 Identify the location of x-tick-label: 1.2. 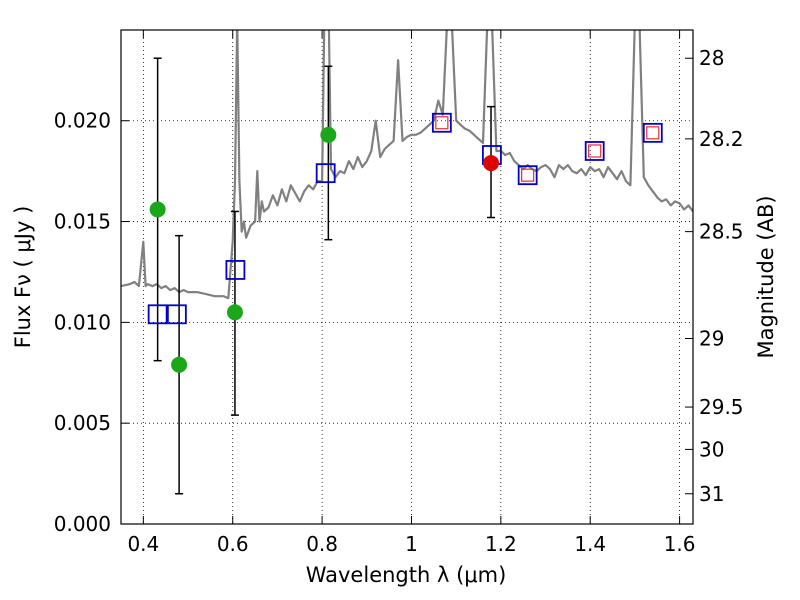
(501, 544).